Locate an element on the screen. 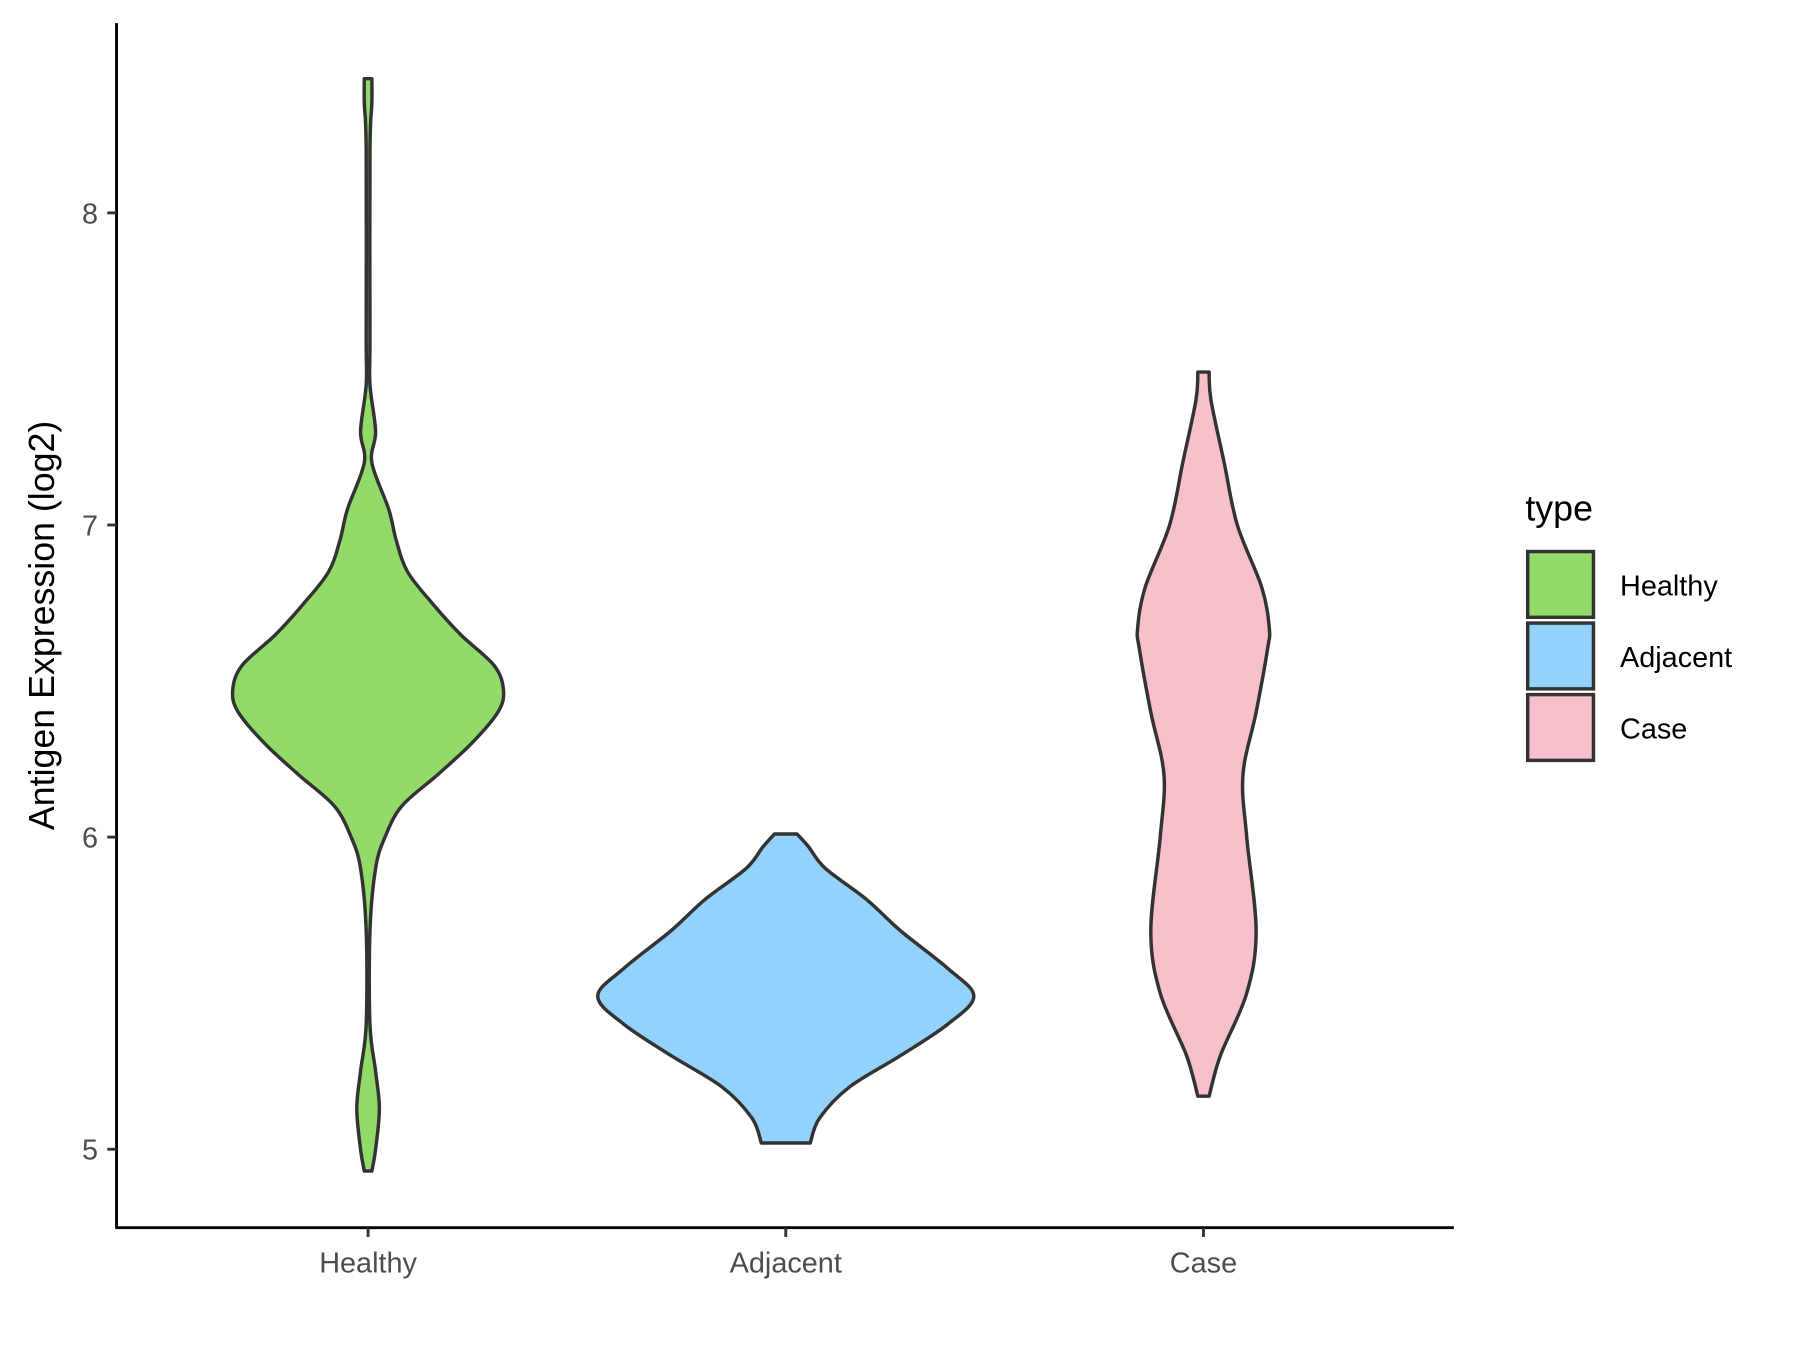 The height and width of the screenshot is (1350, 1800). y-tick-label: 5 is located at coordinates (90, 1151).